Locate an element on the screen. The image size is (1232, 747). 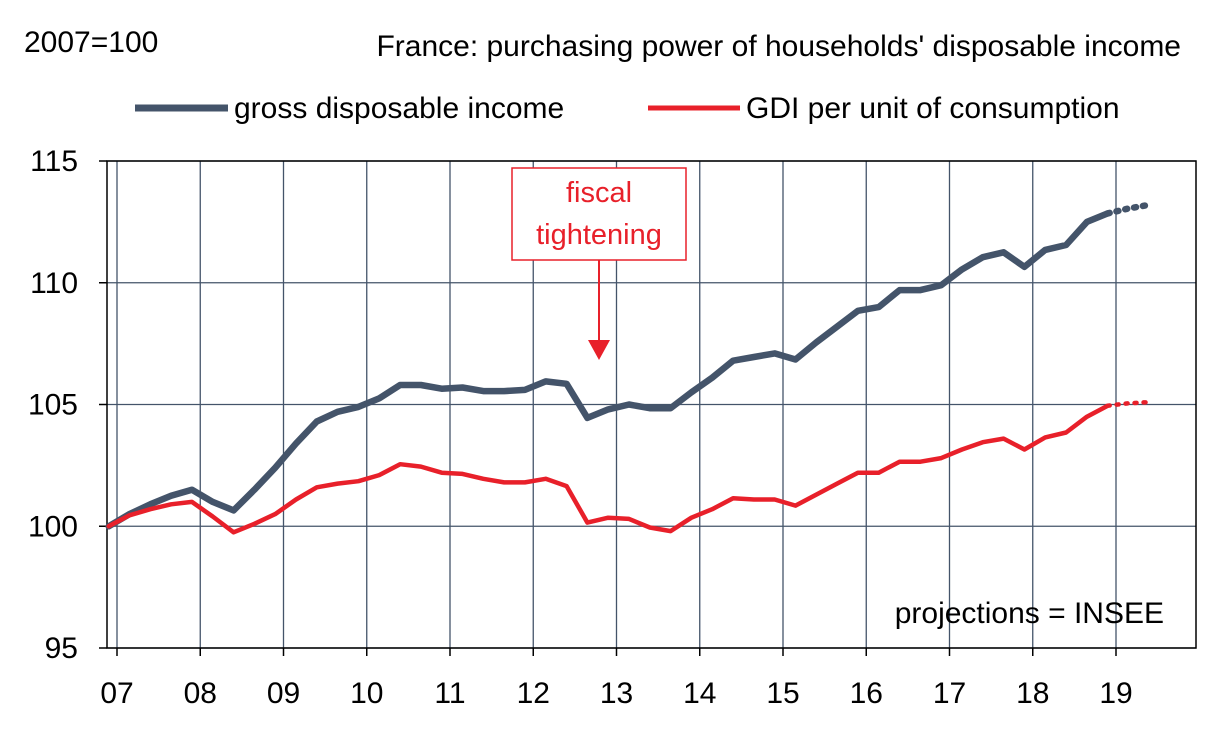
series-projection-gdi-per-unit-of-consumption is located at coordinates (1128, 403).